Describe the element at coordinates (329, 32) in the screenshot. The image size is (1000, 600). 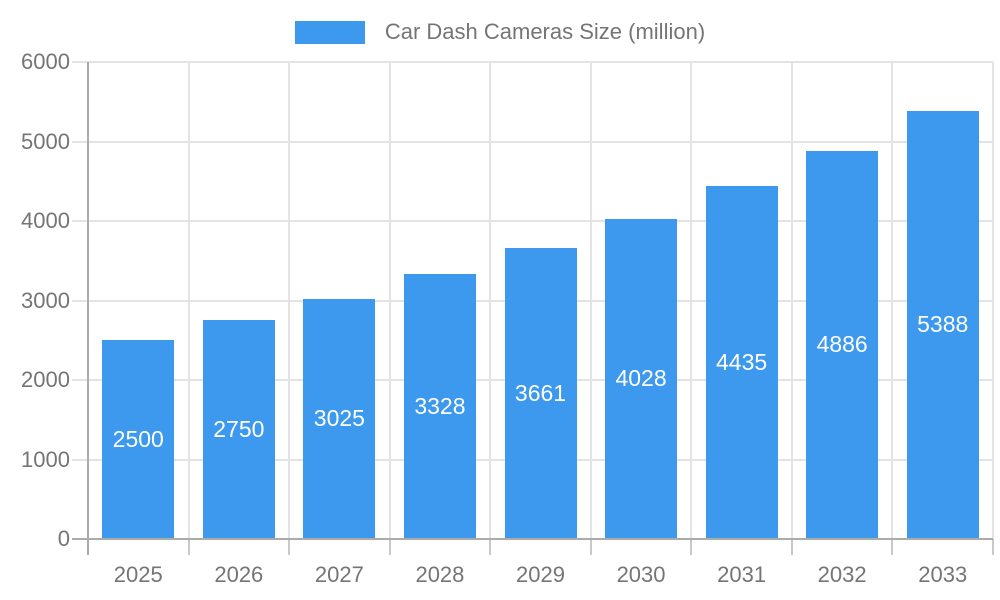
I see `legend-swatch-icon` at that location.